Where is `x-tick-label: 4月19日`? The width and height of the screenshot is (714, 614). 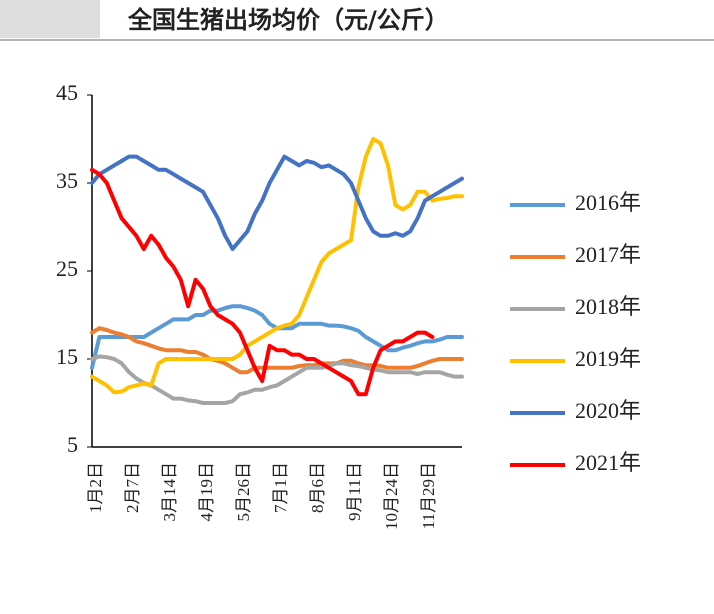
x-tick-label: 4月19日 is located at coordinates (206, 492).